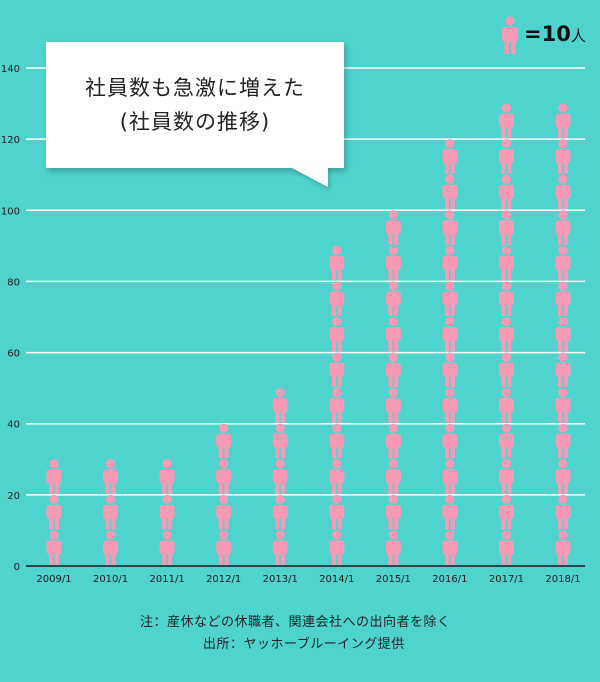 This screenshot has width=600, height=682. What do you see at coordinates (53, 579) in the screenshot?
I see `x-tick-label: 2009/1` at bounding box center [53, 579].